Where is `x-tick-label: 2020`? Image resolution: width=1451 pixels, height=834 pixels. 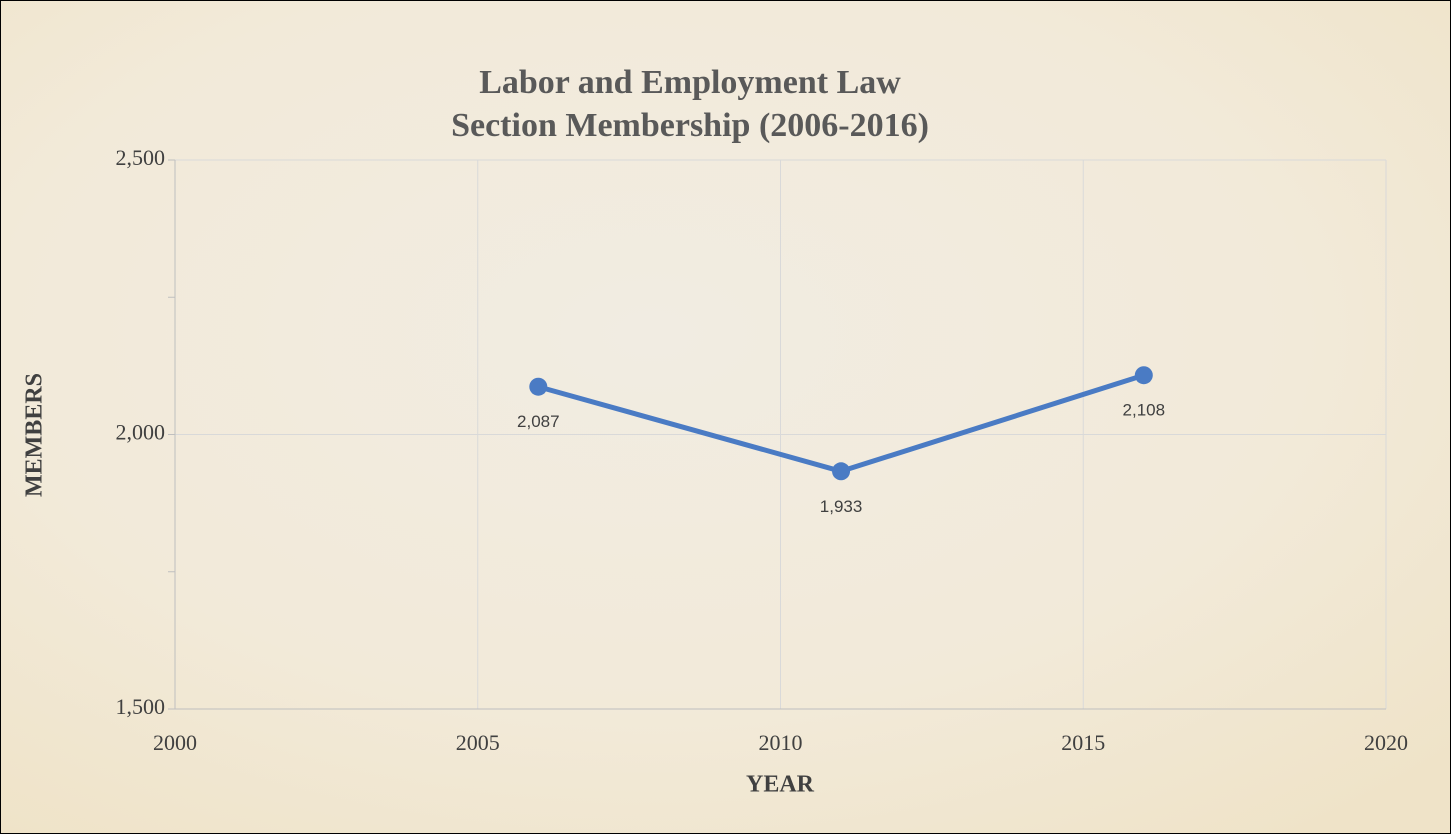
x-tick-label: 2020 is located at coordinates (1386, 742).